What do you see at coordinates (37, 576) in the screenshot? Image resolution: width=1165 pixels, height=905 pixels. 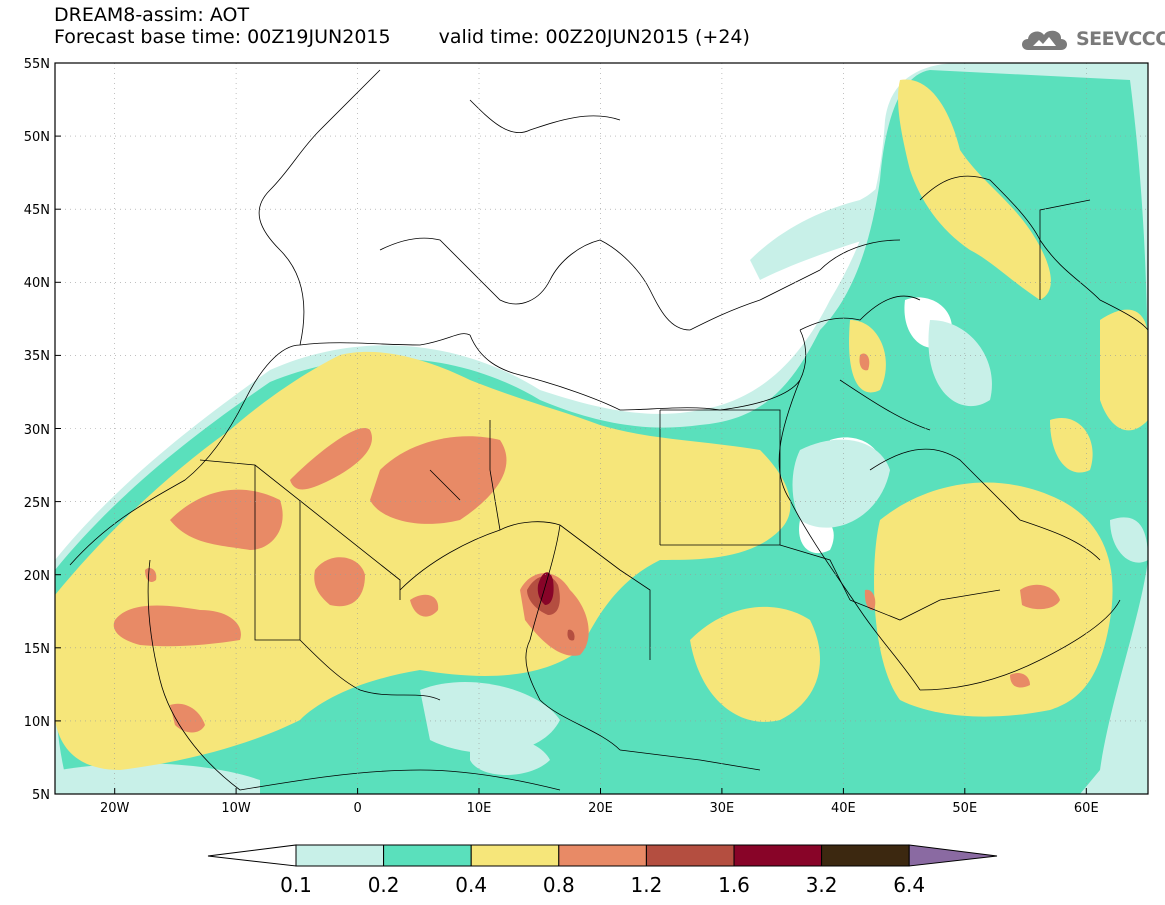 I see `lat-tick-label: 20N` at bounding box center [37, 576].